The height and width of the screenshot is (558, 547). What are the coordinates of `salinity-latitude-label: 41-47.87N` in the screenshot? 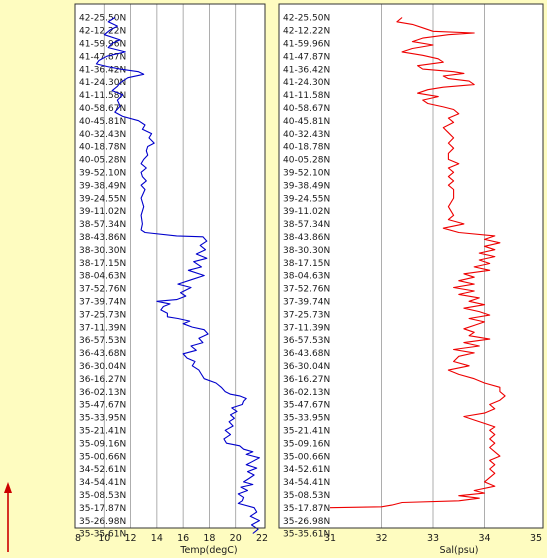 It's located at (306, 57).